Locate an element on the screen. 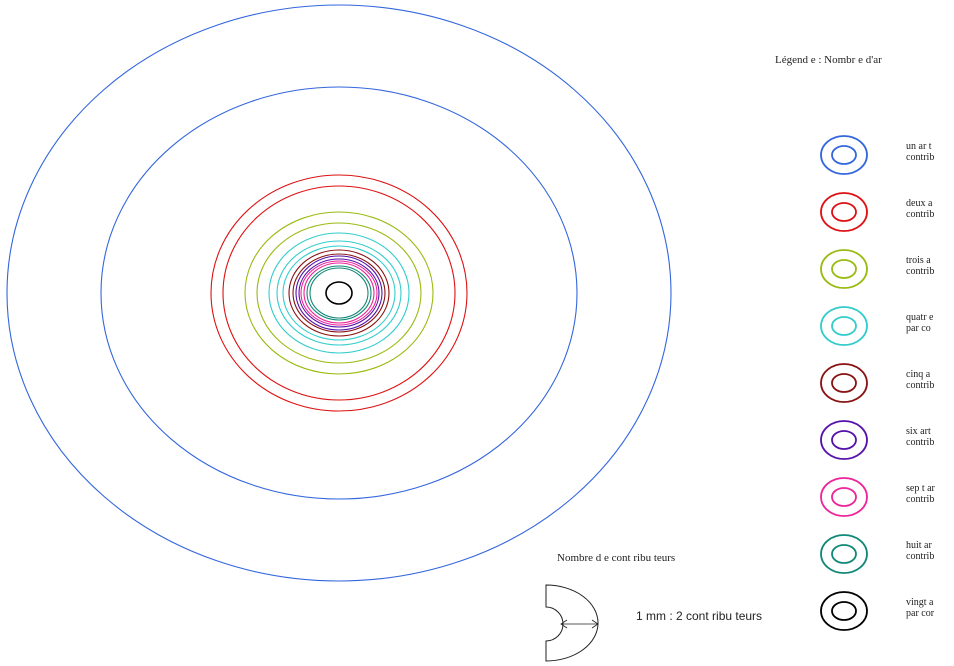 This screenshot has height=666, width=954. scale-arrow-right-head is located at coordinates (595, 624).